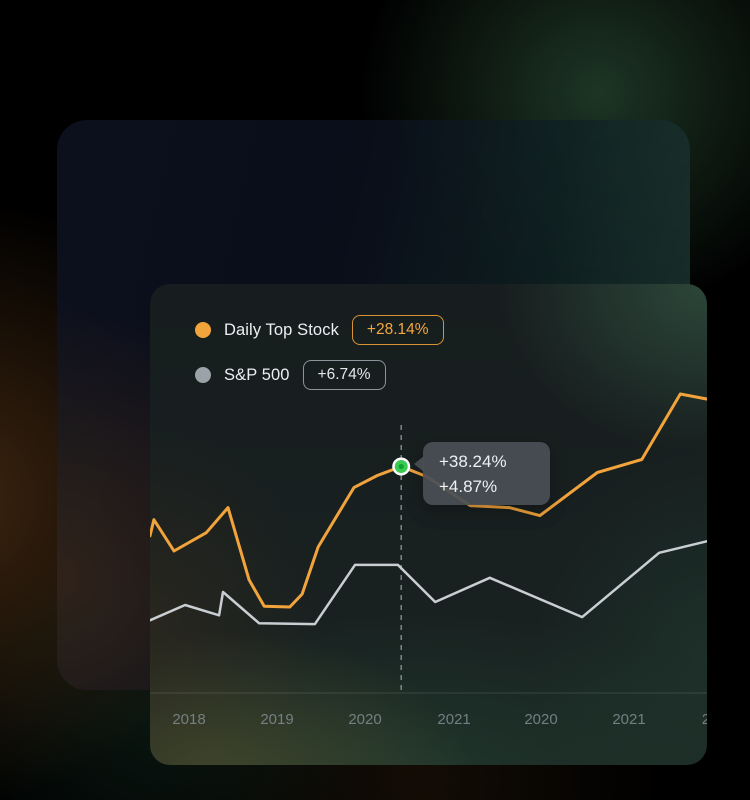  Describe the element at coordinates (203, 330) in the screenshot. I see `daily-top-stock-dot-icon` at that location.